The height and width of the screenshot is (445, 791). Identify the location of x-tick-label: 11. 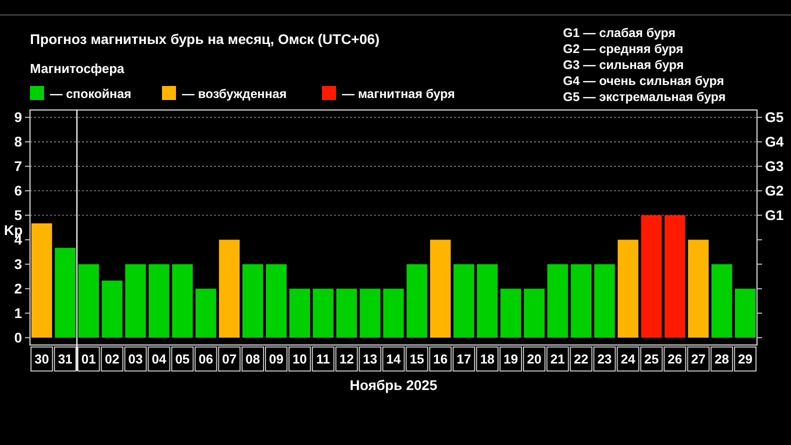
(323, 359).